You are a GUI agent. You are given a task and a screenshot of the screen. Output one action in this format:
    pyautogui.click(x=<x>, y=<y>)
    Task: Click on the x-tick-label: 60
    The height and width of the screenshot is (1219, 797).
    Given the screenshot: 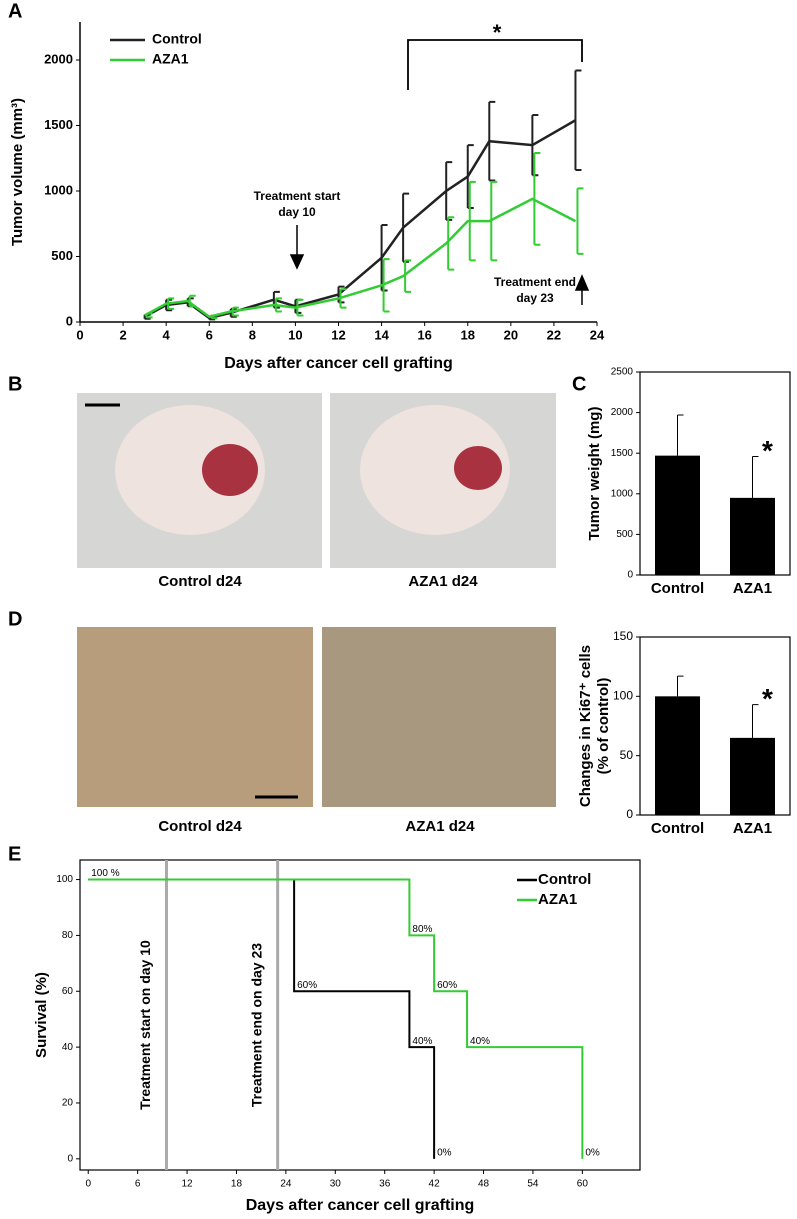 What is the action you would take?
    pyautogui.click(x=583, y=1184)
    